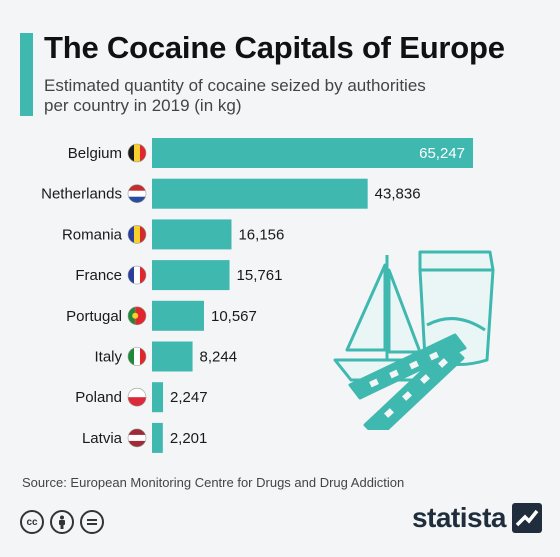 The height and width of the screenshot is (557, 560). I want to click on bar-row-portugal: Portugal 10,567, so click(161, 315).